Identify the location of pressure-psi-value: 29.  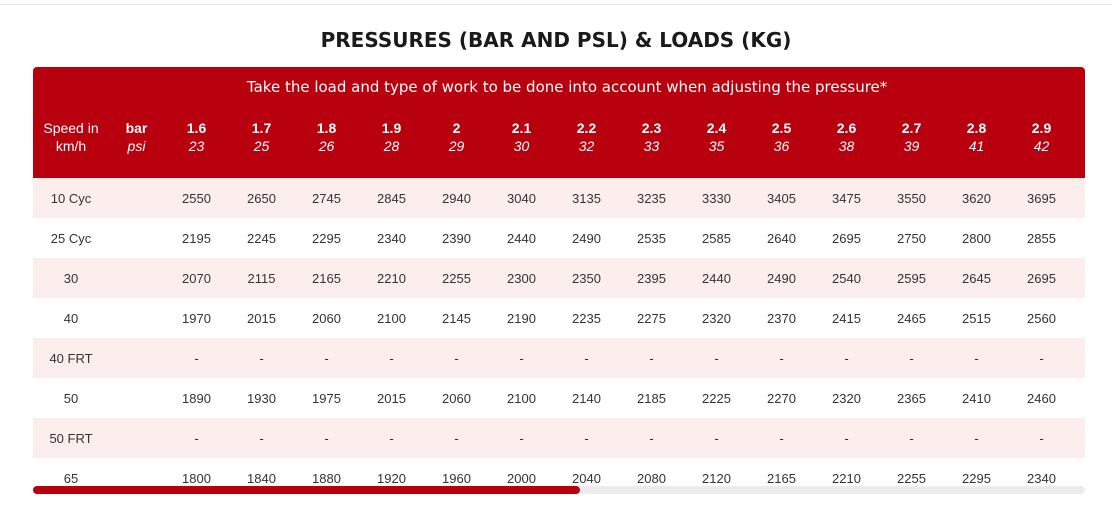
(456, 146).